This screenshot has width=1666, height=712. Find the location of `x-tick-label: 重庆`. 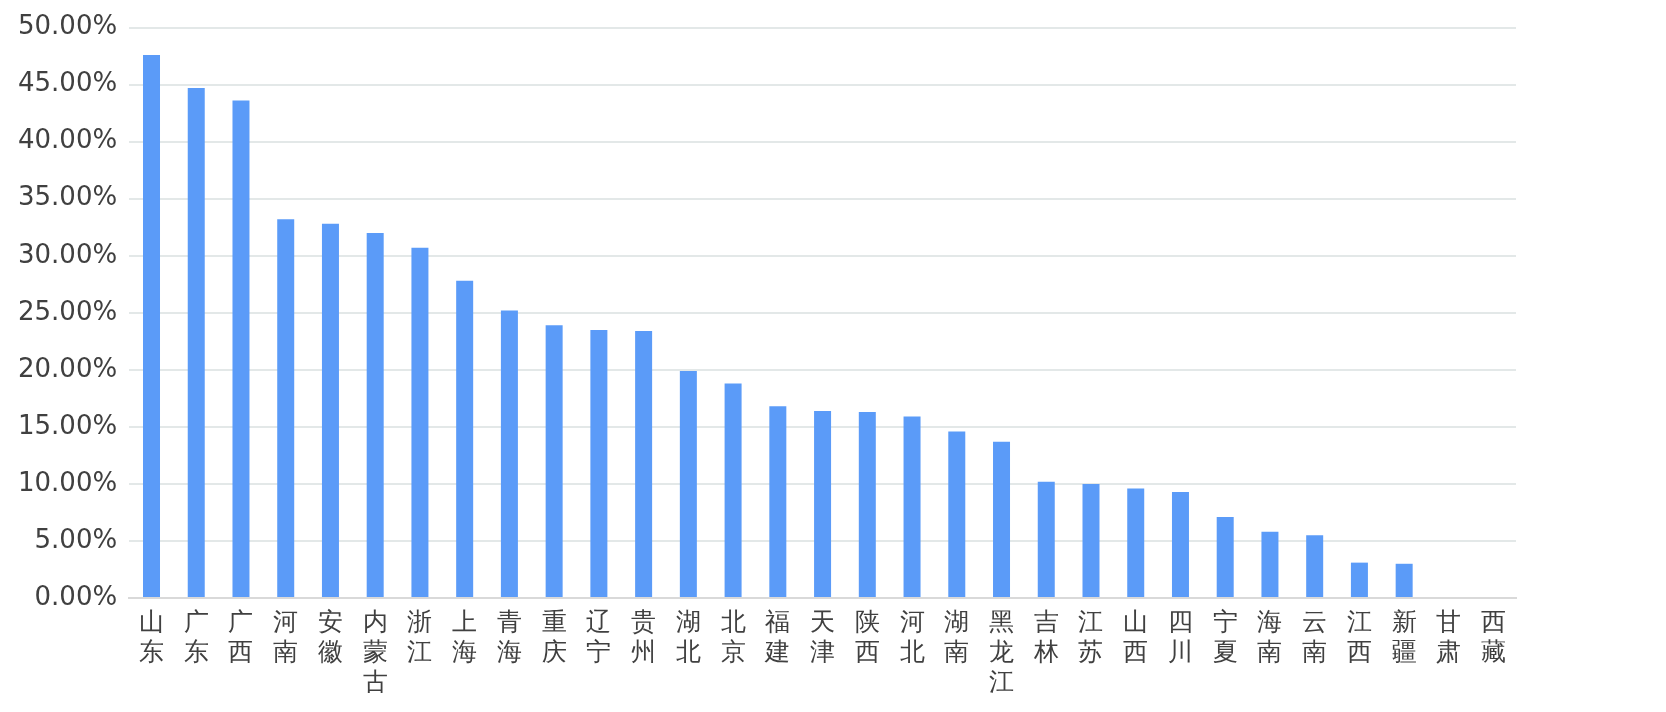

x-tick-label: 重庆 is located at coordinates (554, 636).